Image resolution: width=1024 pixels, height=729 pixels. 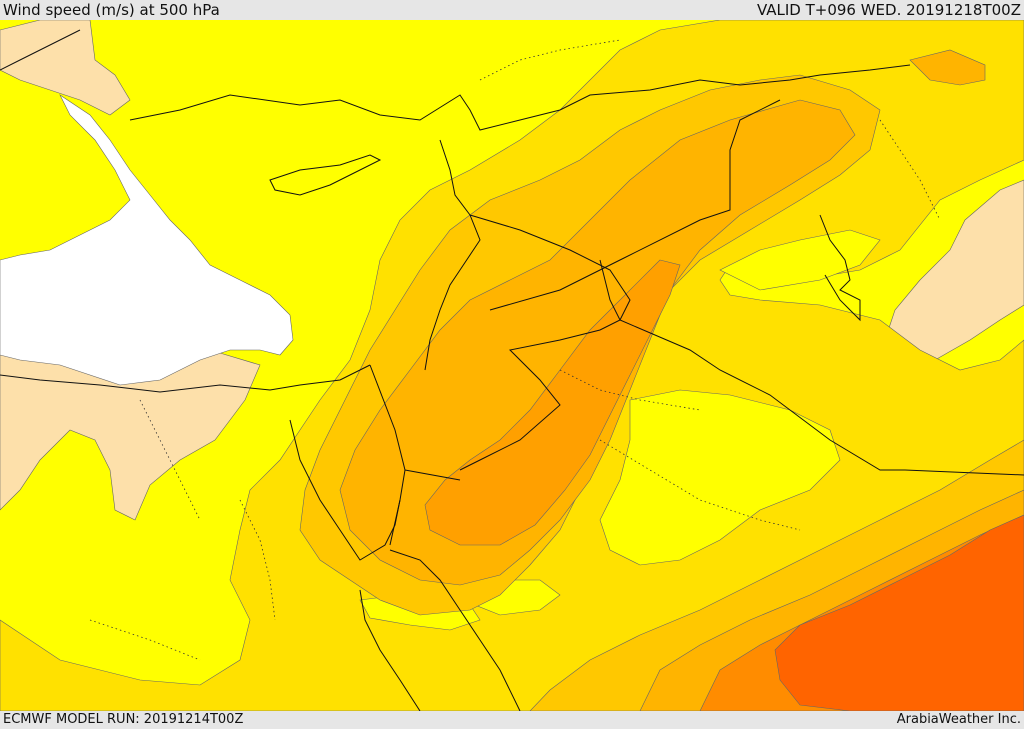 What do you see at coordinates (147, 240) in the screenshot?
I see `band-lt10` at bounding box center [147, 240].